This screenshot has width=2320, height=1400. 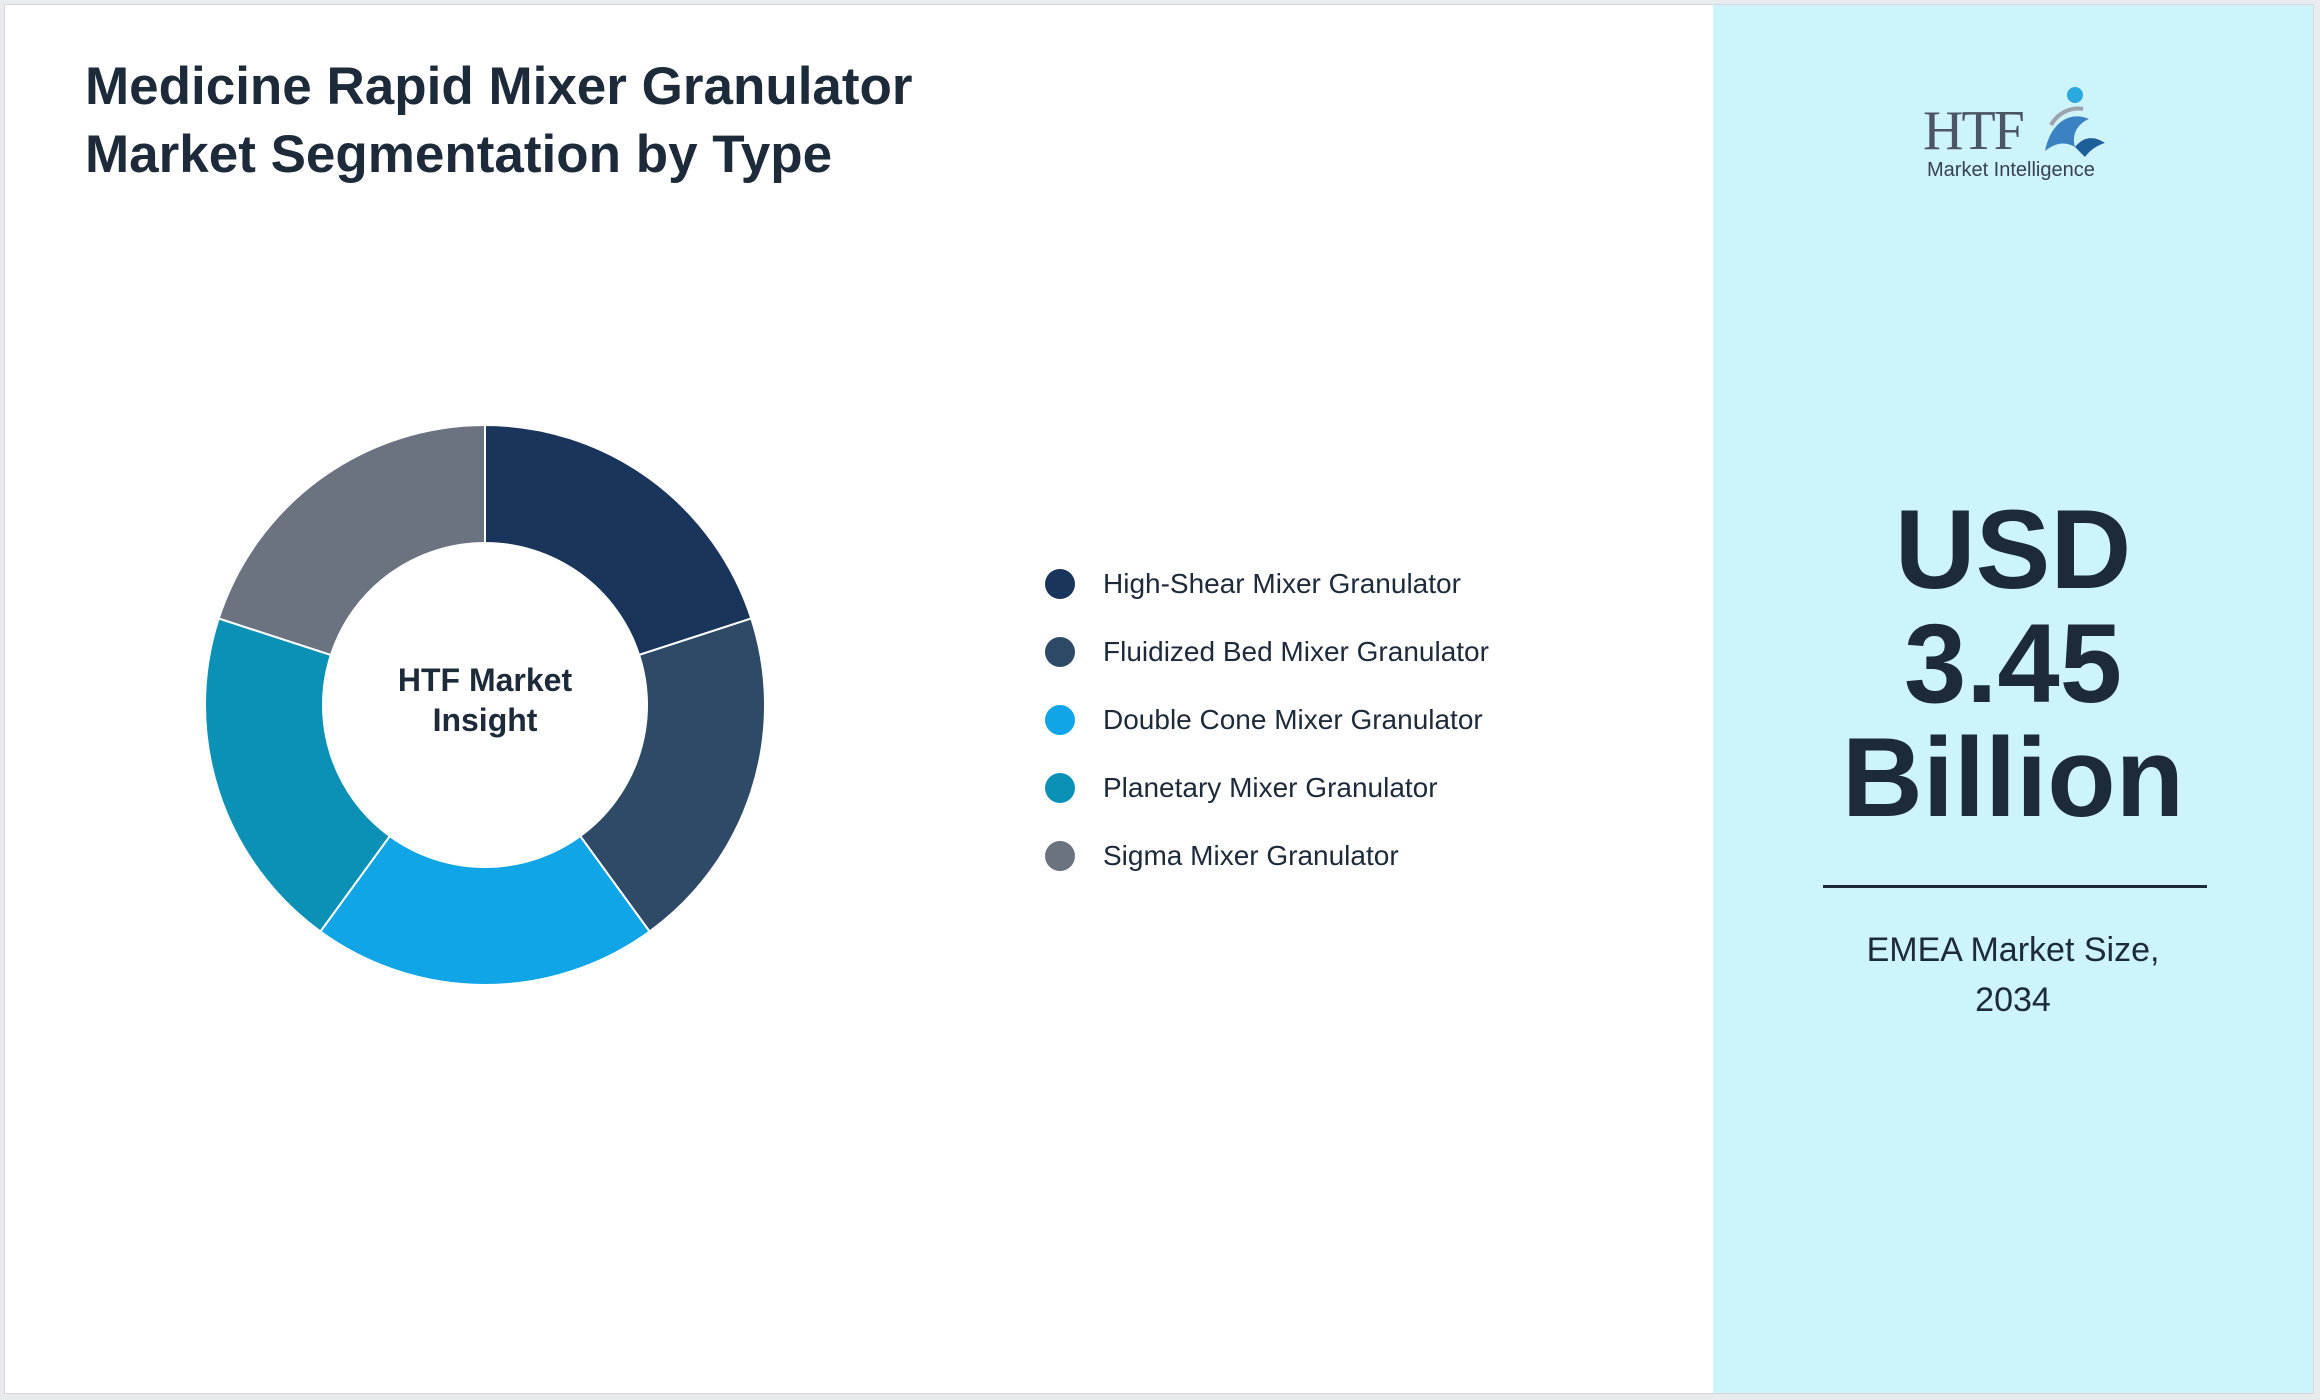 I want to click on legend-item: Sigma Mixer Granulator, so click(x=1267, y=856).